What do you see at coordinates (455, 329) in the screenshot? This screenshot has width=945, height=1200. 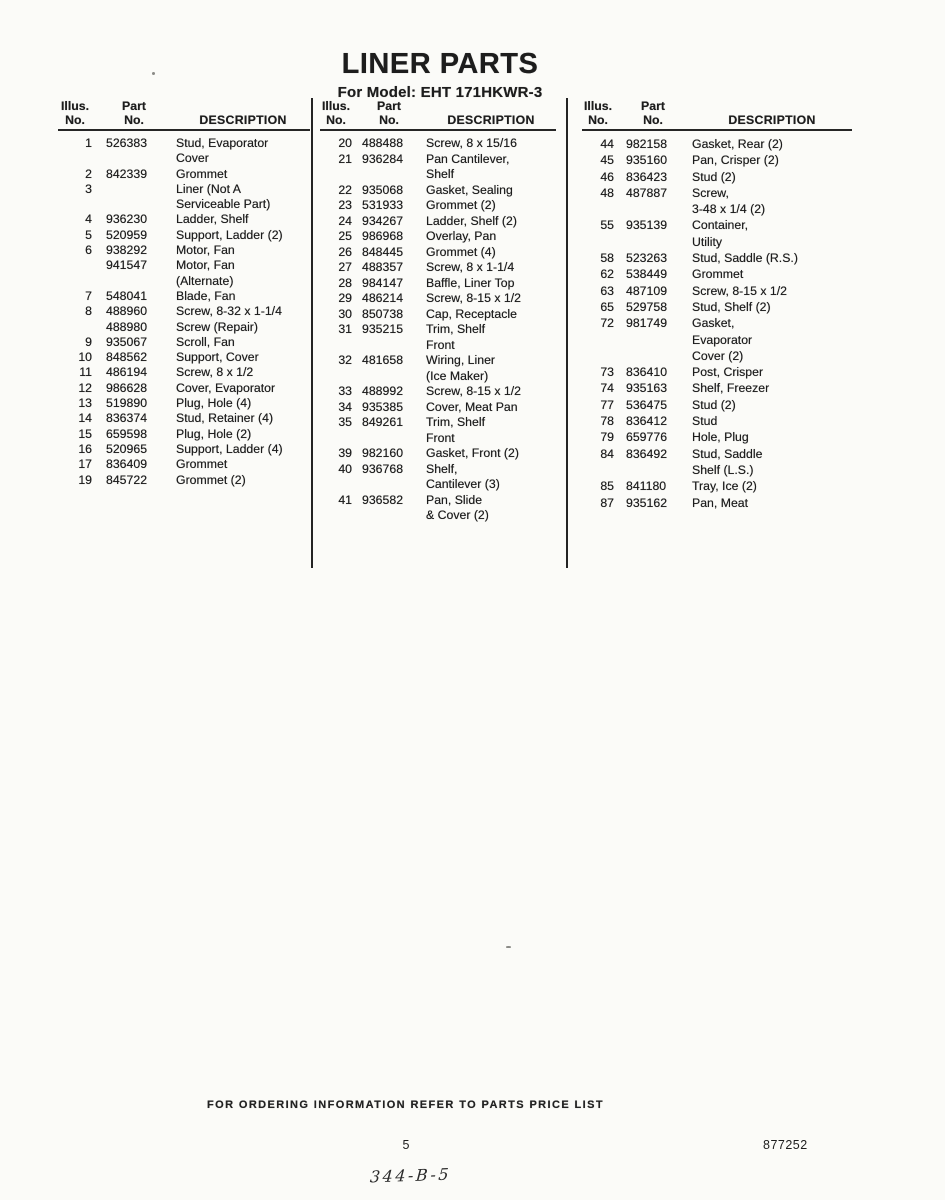 I see `description-cell: Trim, Shelf` at bounding box center [455, 329].